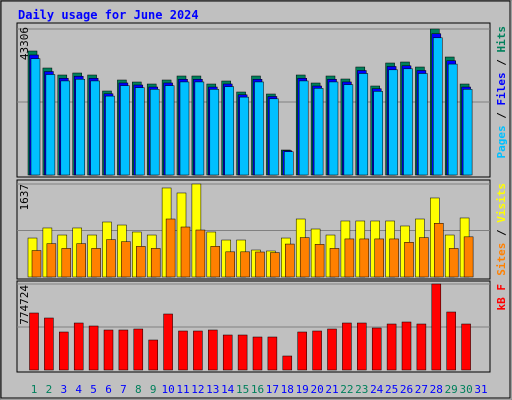 Image resolution: width=512 pixels, height=400 pixels. I want to click on x-tick-label: 21, so click(331, 389).